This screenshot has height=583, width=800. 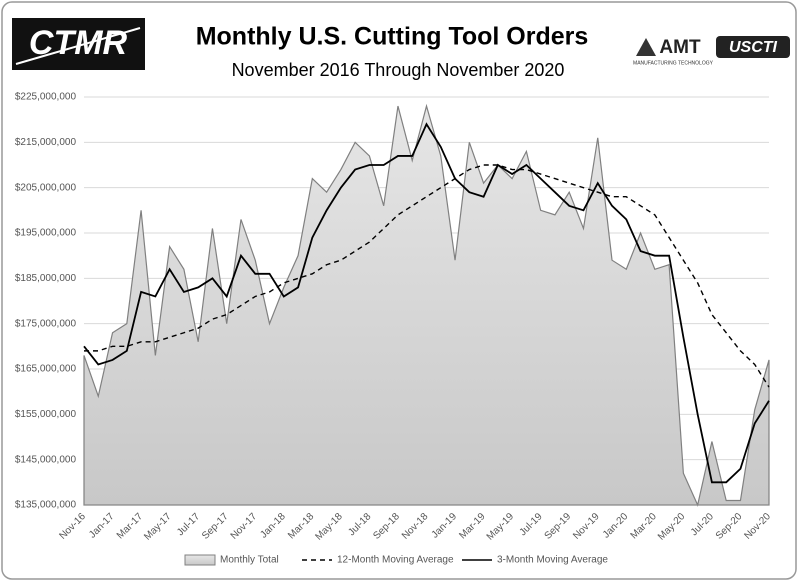 I want to click on ctmr-logo-stroke, so click(x=78, y=46).